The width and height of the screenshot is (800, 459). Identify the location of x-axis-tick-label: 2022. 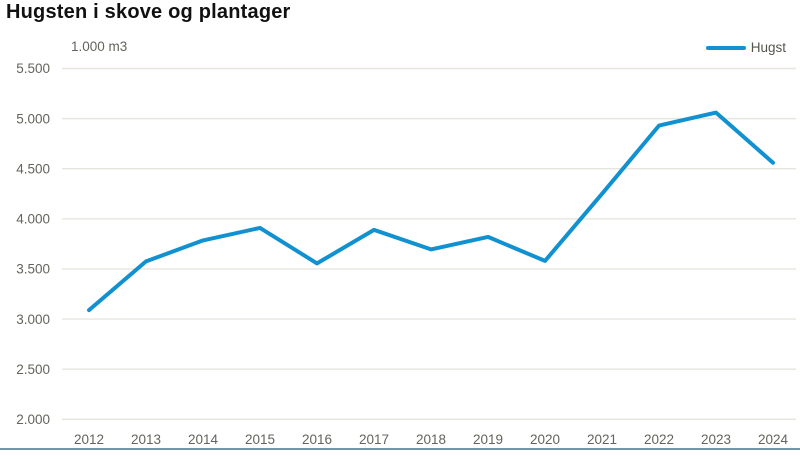
(659, 439).